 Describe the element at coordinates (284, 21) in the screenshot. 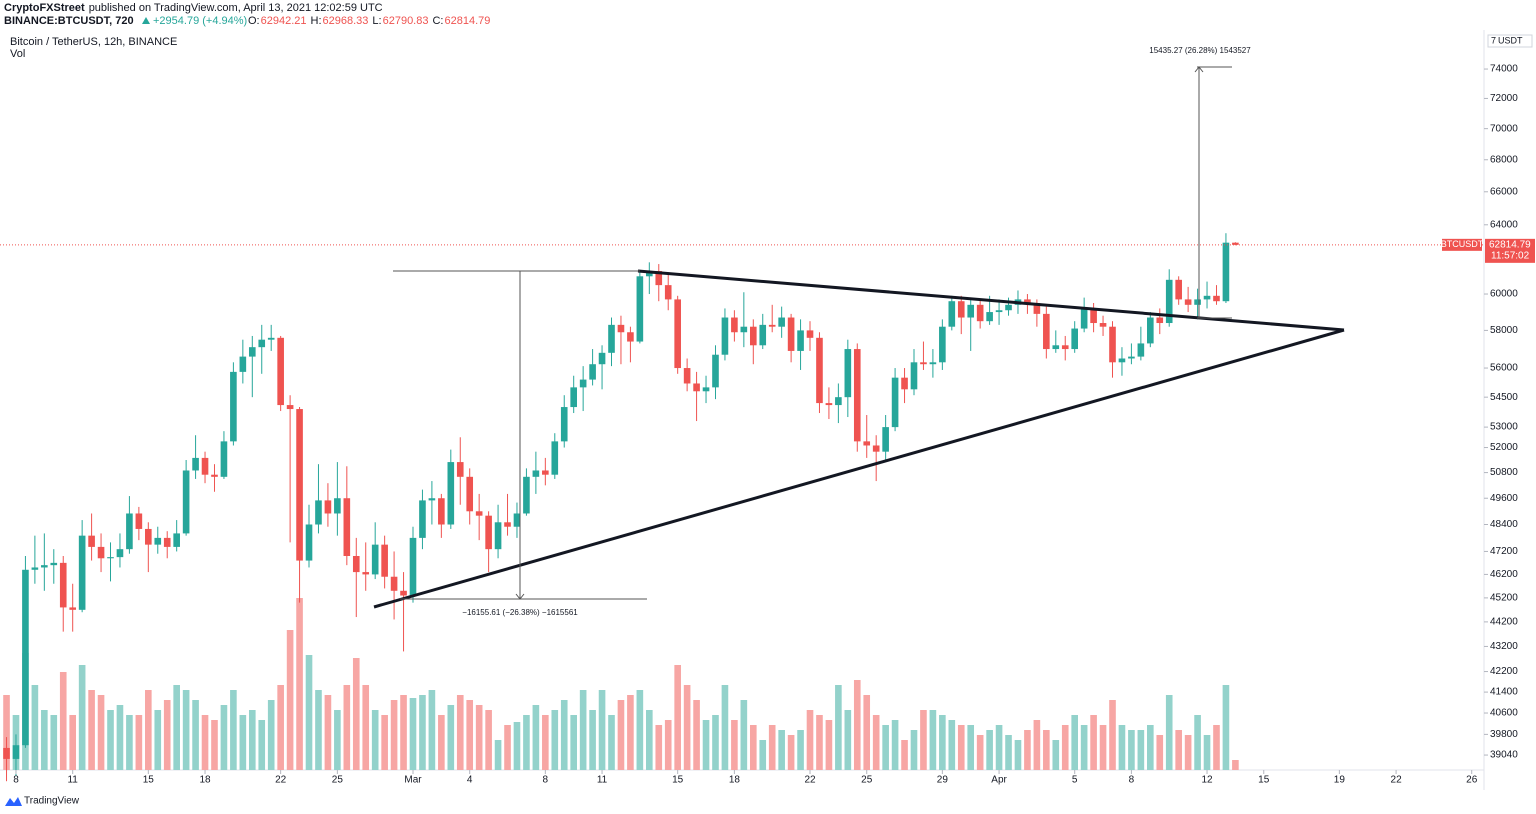

I see `ohlc-value: 62942.21` at that location.